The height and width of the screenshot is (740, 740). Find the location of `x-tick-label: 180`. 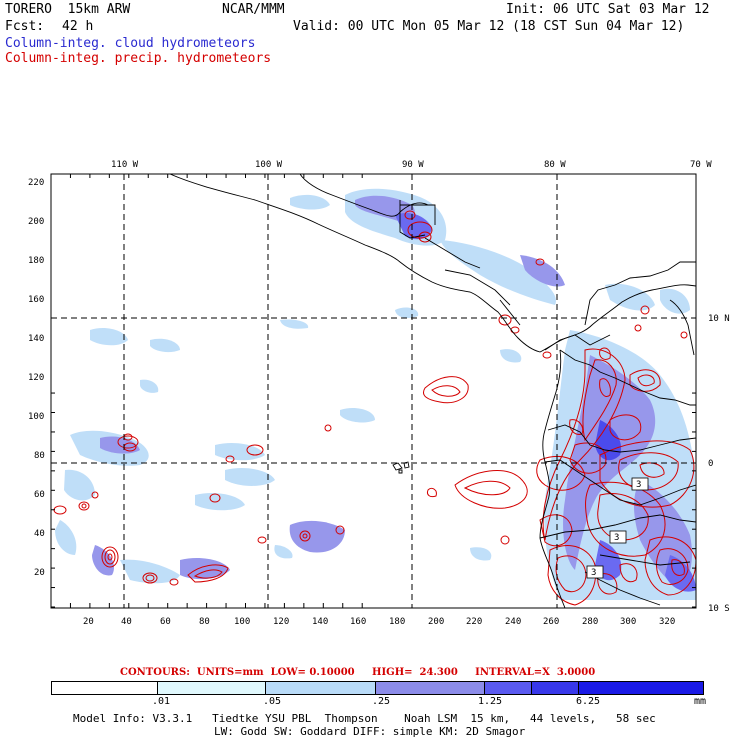

x-tick-label: 180 is located at coordinates (397, 622).